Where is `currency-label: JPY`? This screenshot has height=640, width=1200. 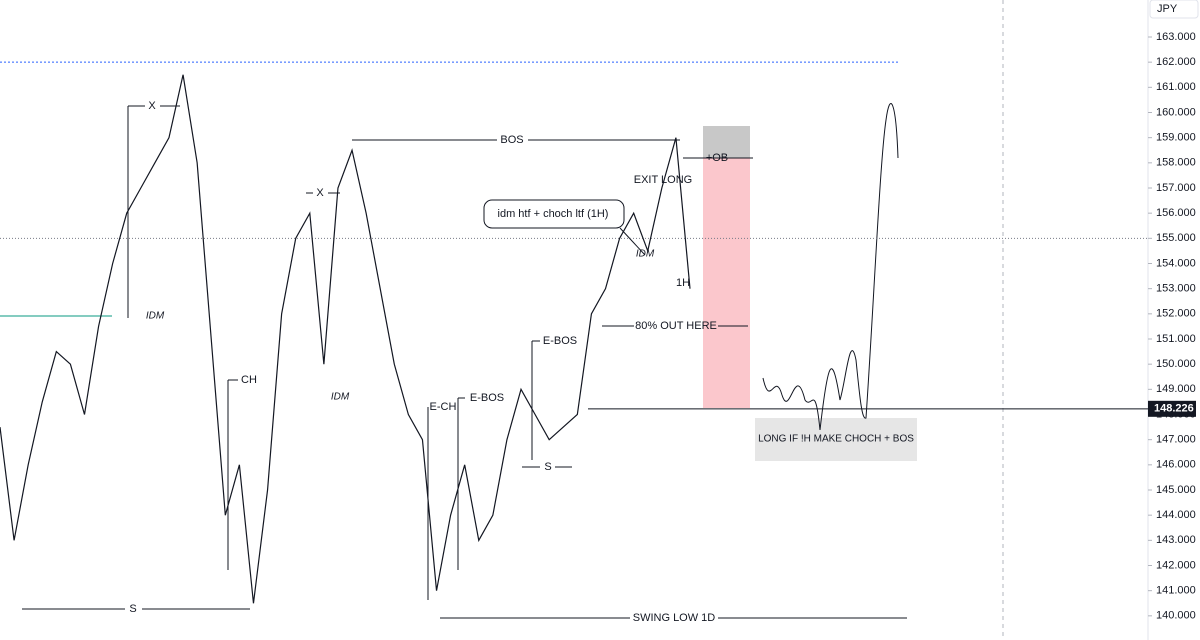 currency-label: JPY is located at coordinates (1167, 9).